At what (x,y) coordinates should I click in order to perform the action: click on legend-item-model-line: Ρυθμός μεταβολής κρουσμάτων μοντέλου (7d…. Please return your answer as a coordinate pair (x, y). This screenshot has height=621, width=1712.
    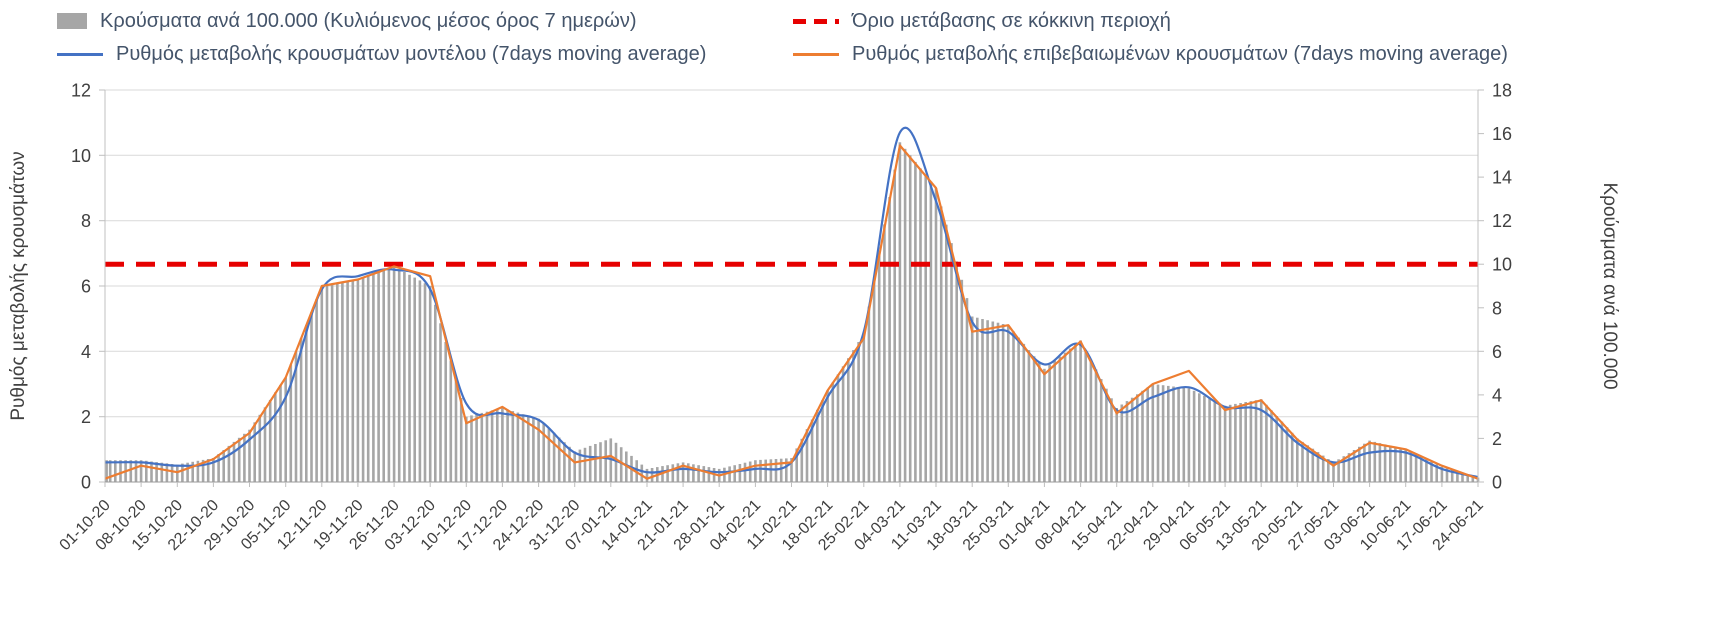
    Looking at the image, I should click on (381, 54).